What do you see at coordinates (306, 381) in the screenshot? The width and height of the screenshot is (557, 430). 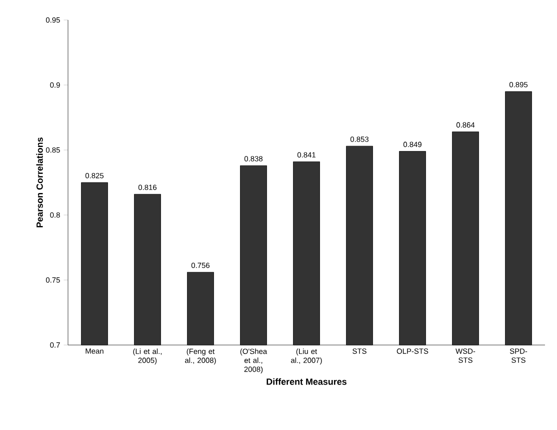 I see `x-axis-title: Different Measures` at bounding box center [306, 381].